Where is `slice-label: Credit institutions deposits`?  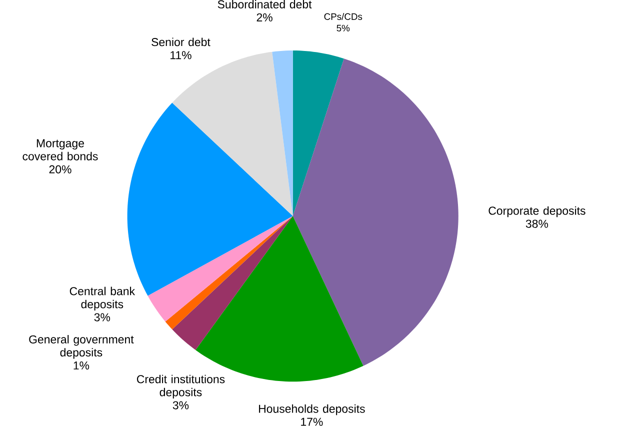 slice-label: Credit institutions deposits is located at coordinates (180, 386).